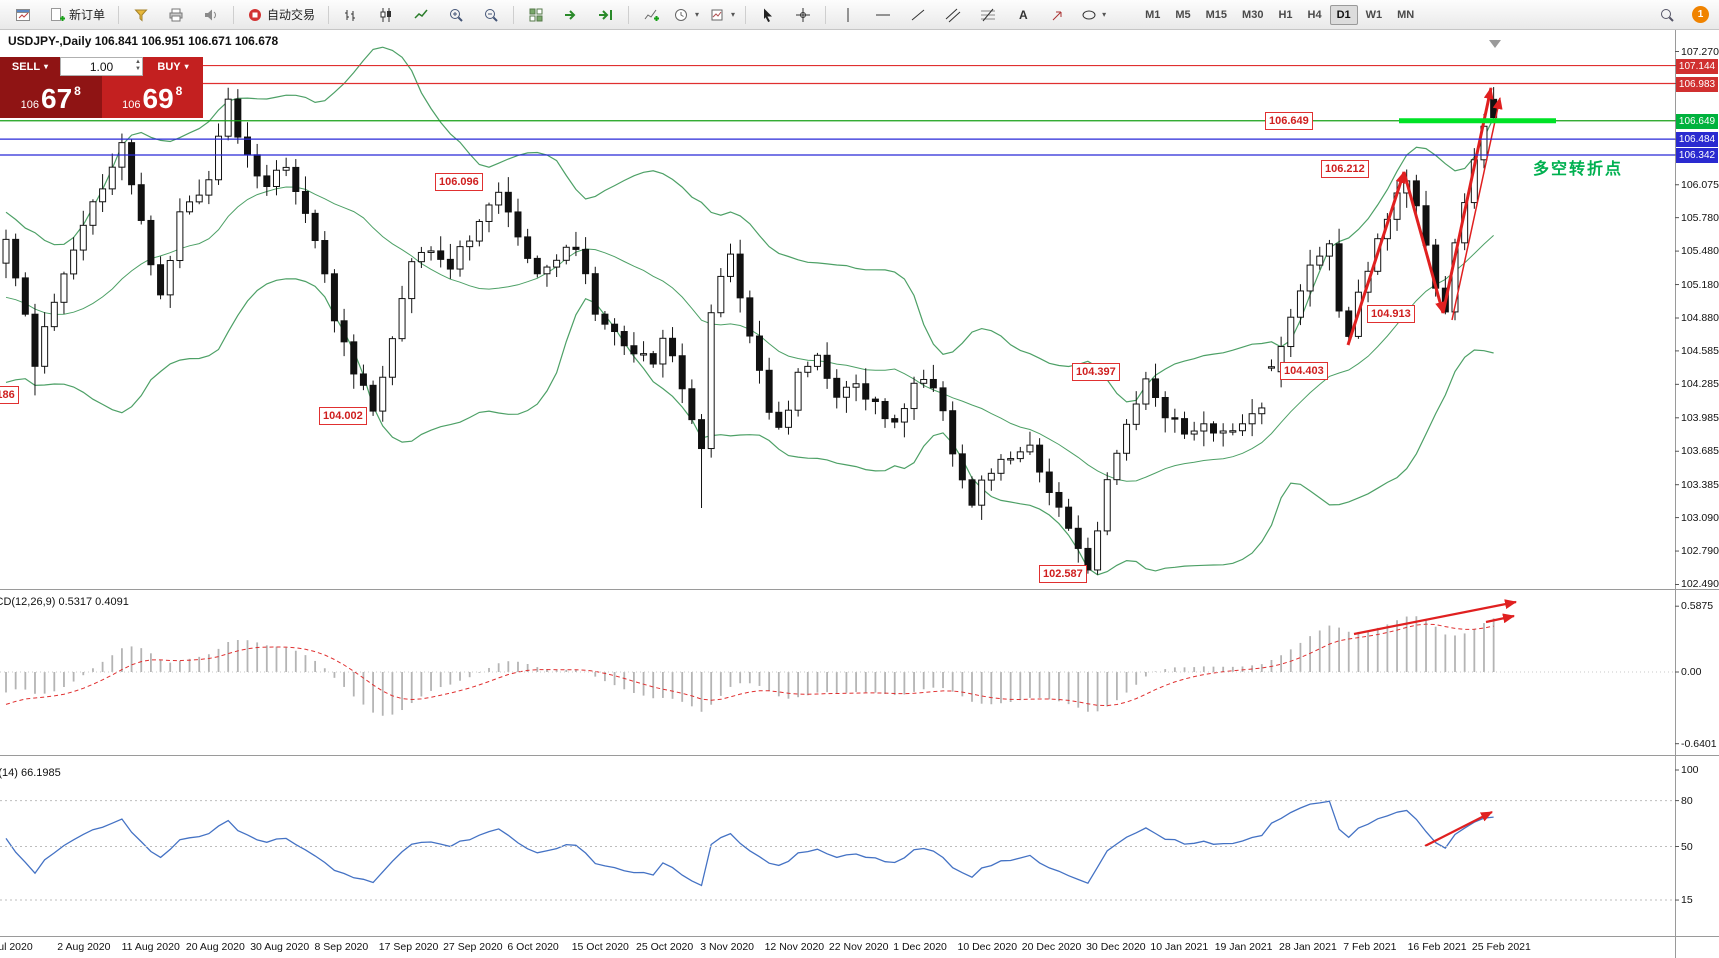  What do you see at coordinates (665, 947) in the screenshot?
I see `date-axis-label: 25 Oct 2020` at bounding box center [665, 947].